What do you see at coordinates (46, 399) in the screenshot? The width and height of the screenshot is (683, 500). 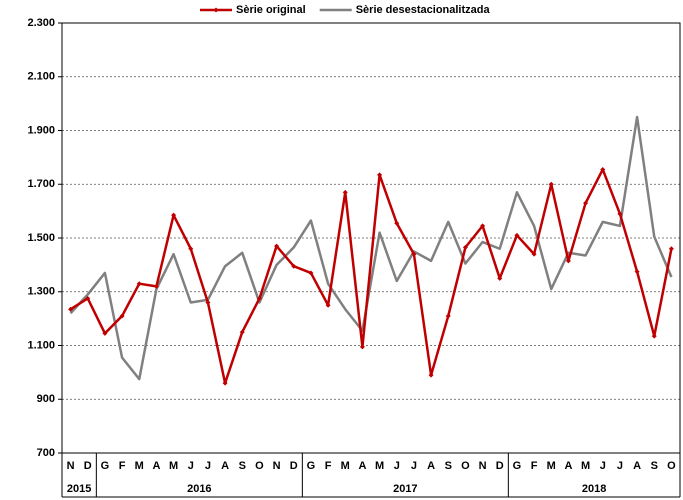 I see `y-tick-label: 900` at bounding box center [46, 399].